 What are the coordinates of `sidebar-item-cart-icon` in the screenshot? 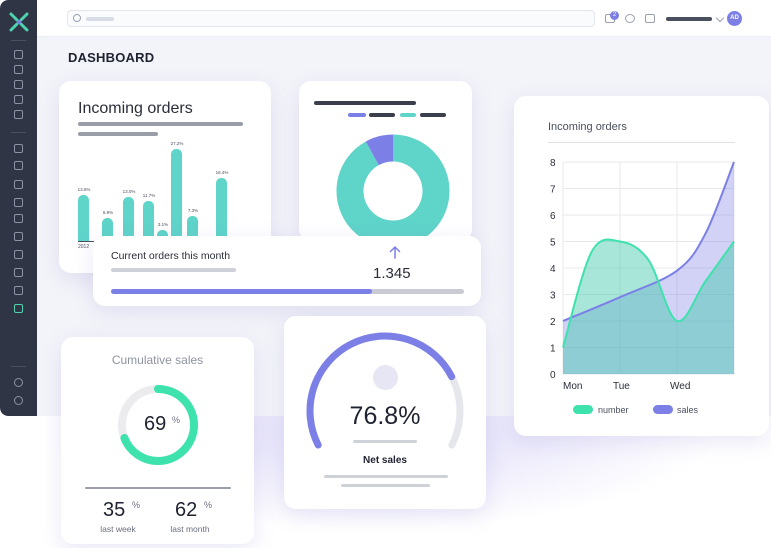 It's located at (18, 184).